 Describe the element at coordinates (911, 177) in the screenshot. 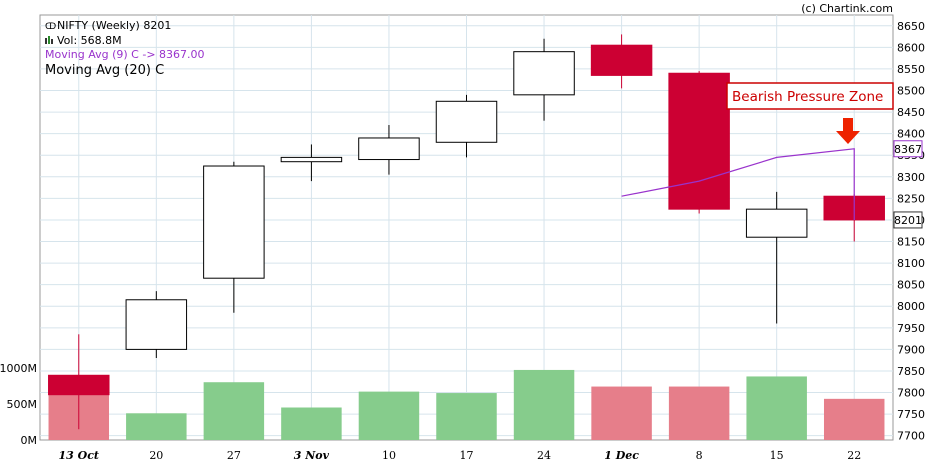

I see `price-tick-label: 8300` at that location.